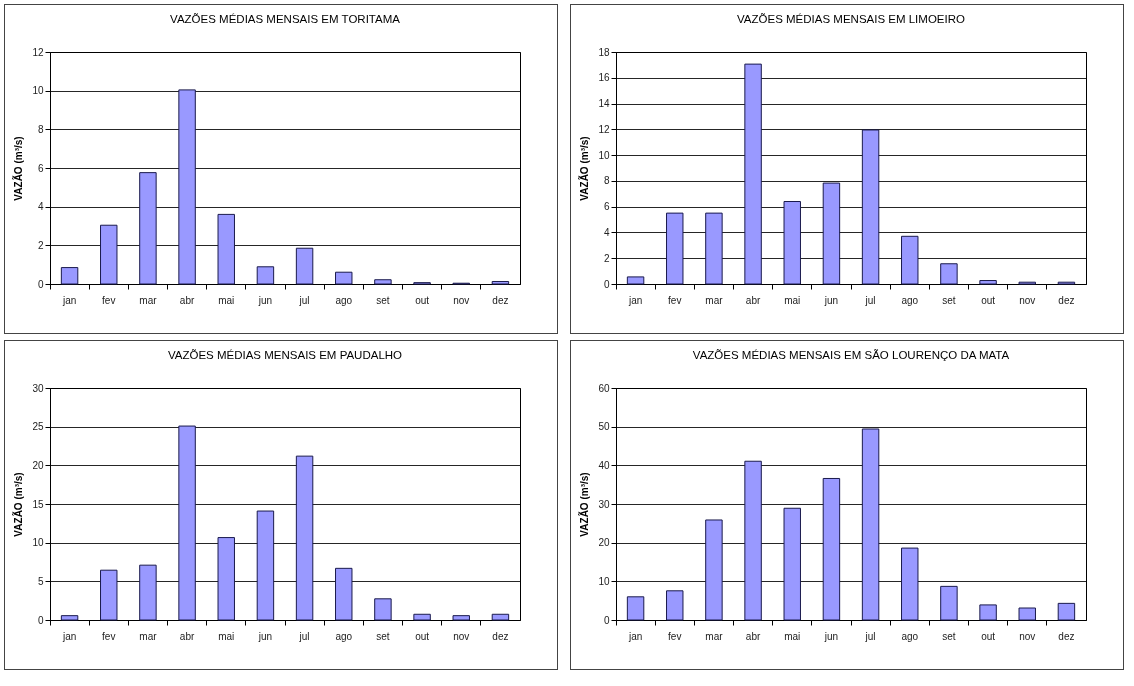 This screenshot has width=1134, height=686. What do you see at coordinates (851, 354) in the screenshot?
I see `chart-title: VAZÕES MÉDIAS MENSAIS EM SÃO LOURENÇO DA MATA` at bounding box center [851, 354].